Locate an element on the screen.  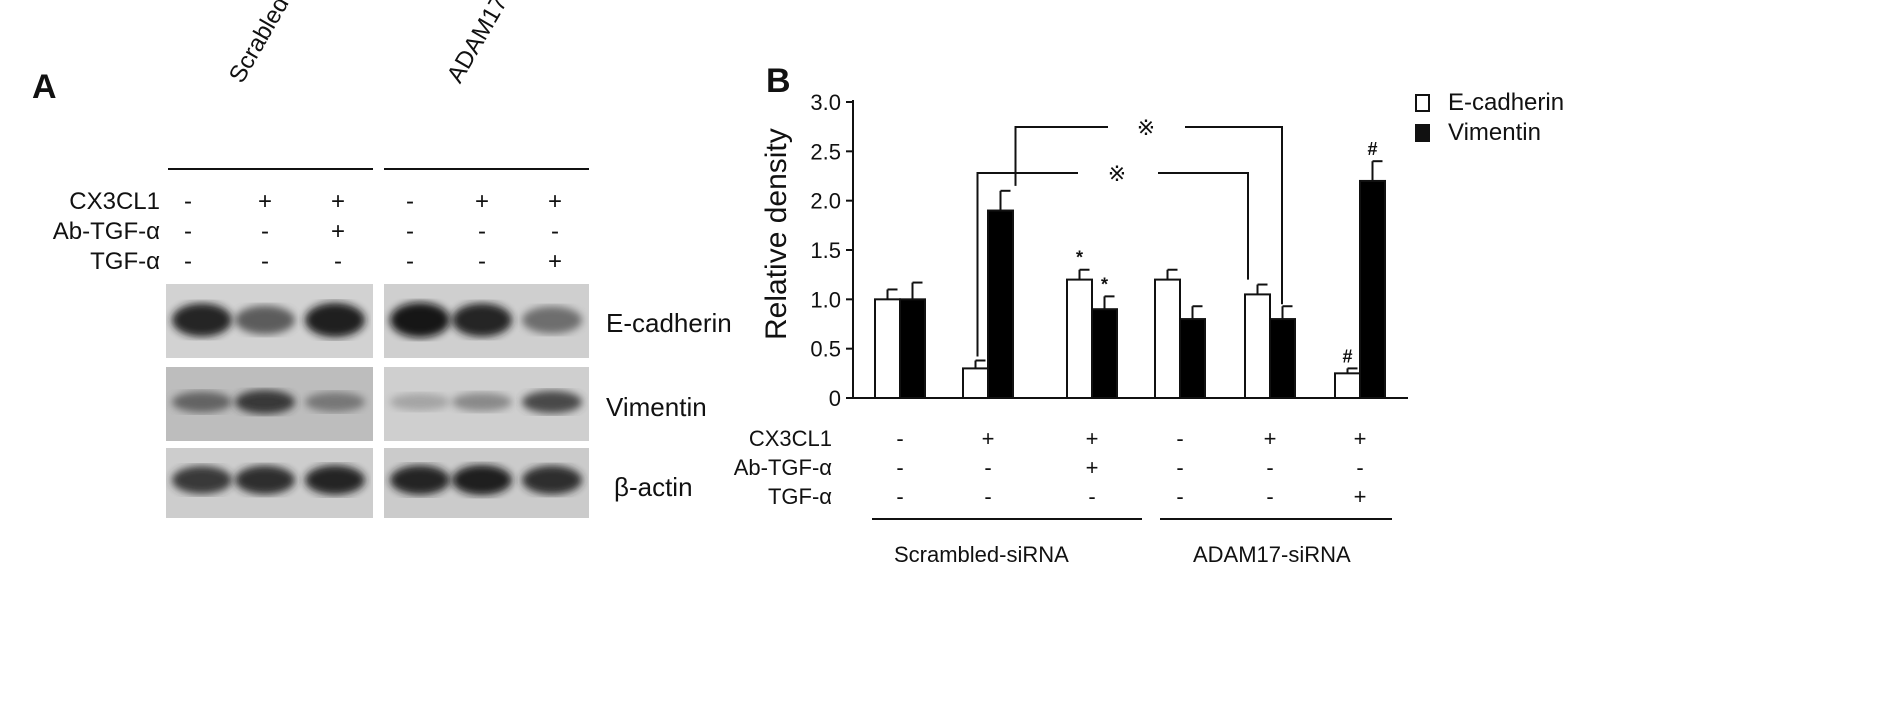
b-treatment-label-cx3cl1: CX3CL1 is located at coordinates (790, 438).